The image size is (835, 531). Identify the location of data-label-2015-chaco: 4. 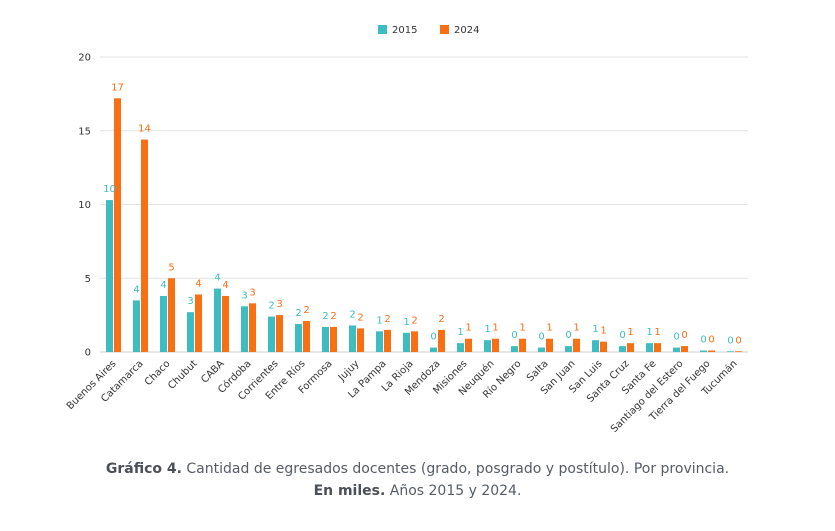
(163, 285).